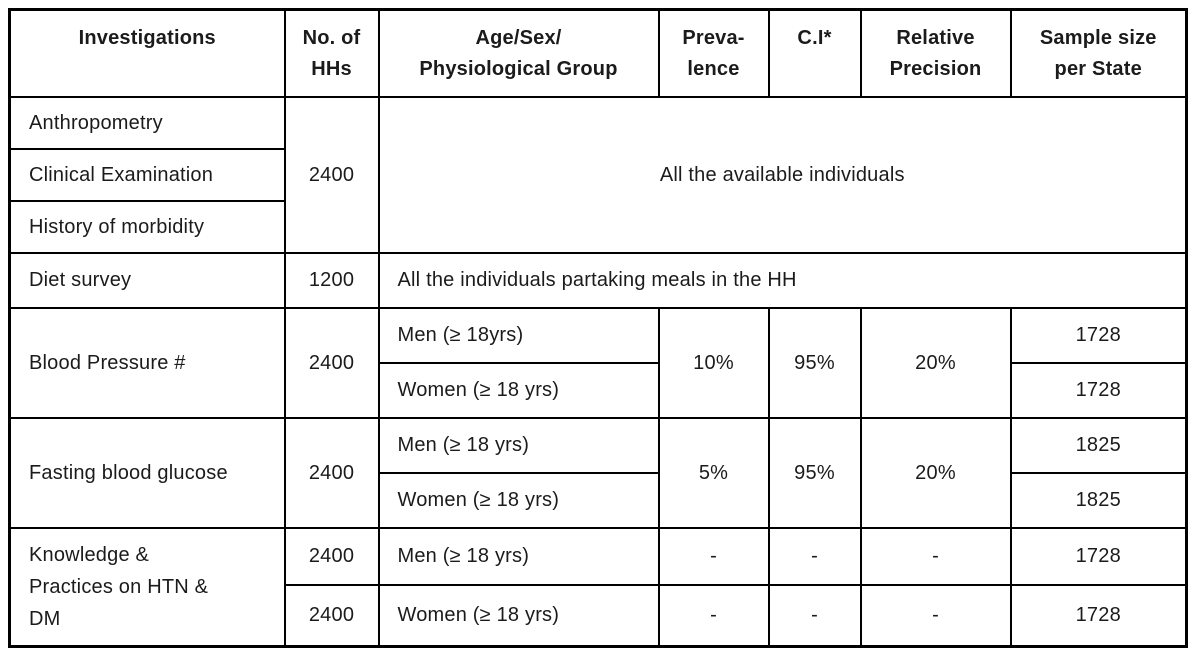 The height and width of the screenshot is (665, 1193). Describe the element at coordinates (814, 615) in the screenshot. I see `ci-knowledge-women: -` at that location.